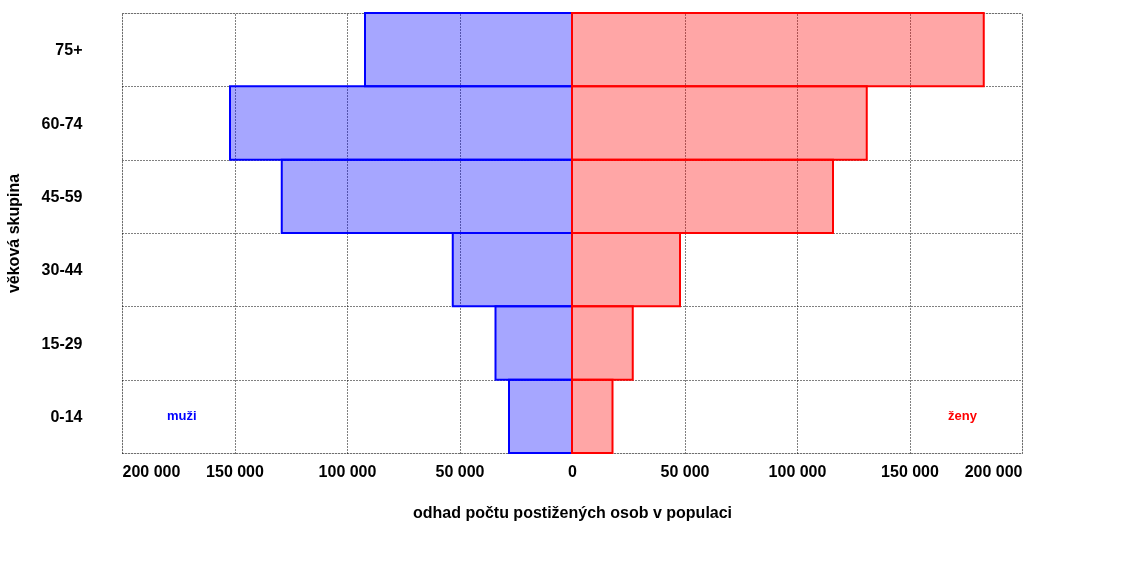 This screenshot has width=1136, height=572. I want to click on text: ženy, so click(963, 416).